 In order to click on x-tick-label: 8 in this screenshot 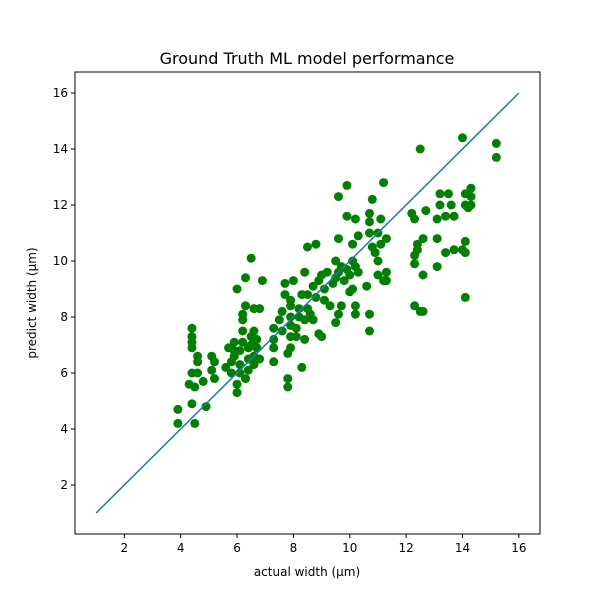, I will do `click(294, 548)`.